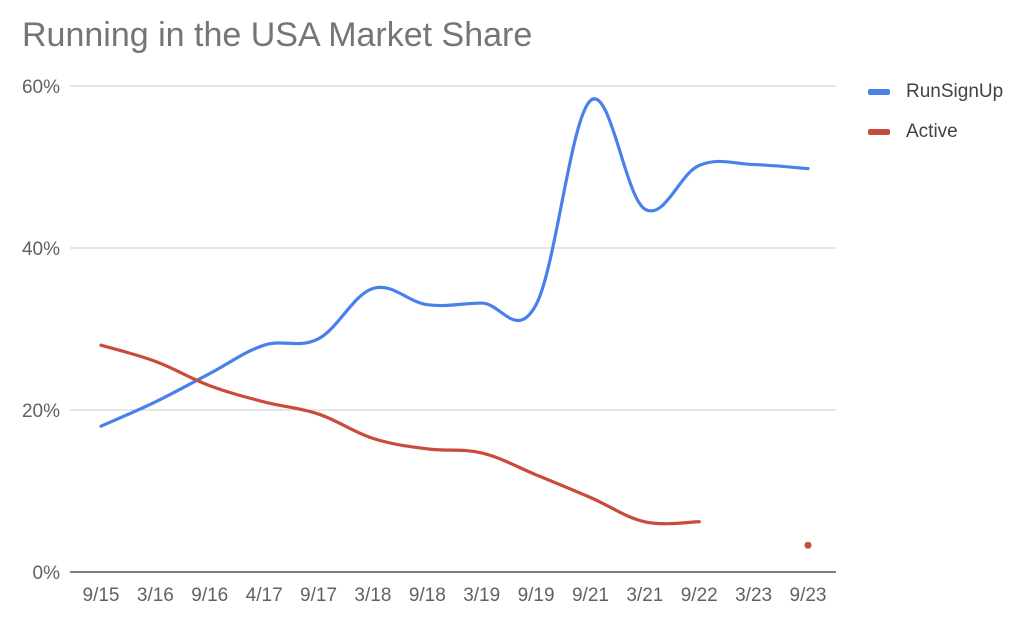 The width and height of the screenshot is (1024, 631). Describe the element at coordinates (644, 595) in the screenshot. I see `x-tick-label: 3/21` at that location.